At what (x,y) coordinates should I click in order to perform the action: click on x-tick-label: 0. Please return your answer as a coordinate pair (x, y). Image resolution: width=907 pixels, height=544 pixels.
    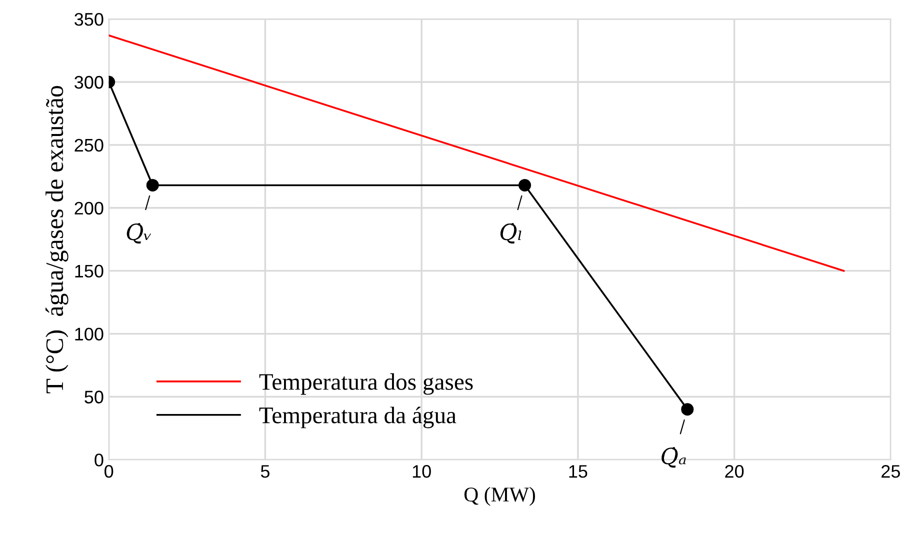
    Looking at the image, I should click on (109, 471).